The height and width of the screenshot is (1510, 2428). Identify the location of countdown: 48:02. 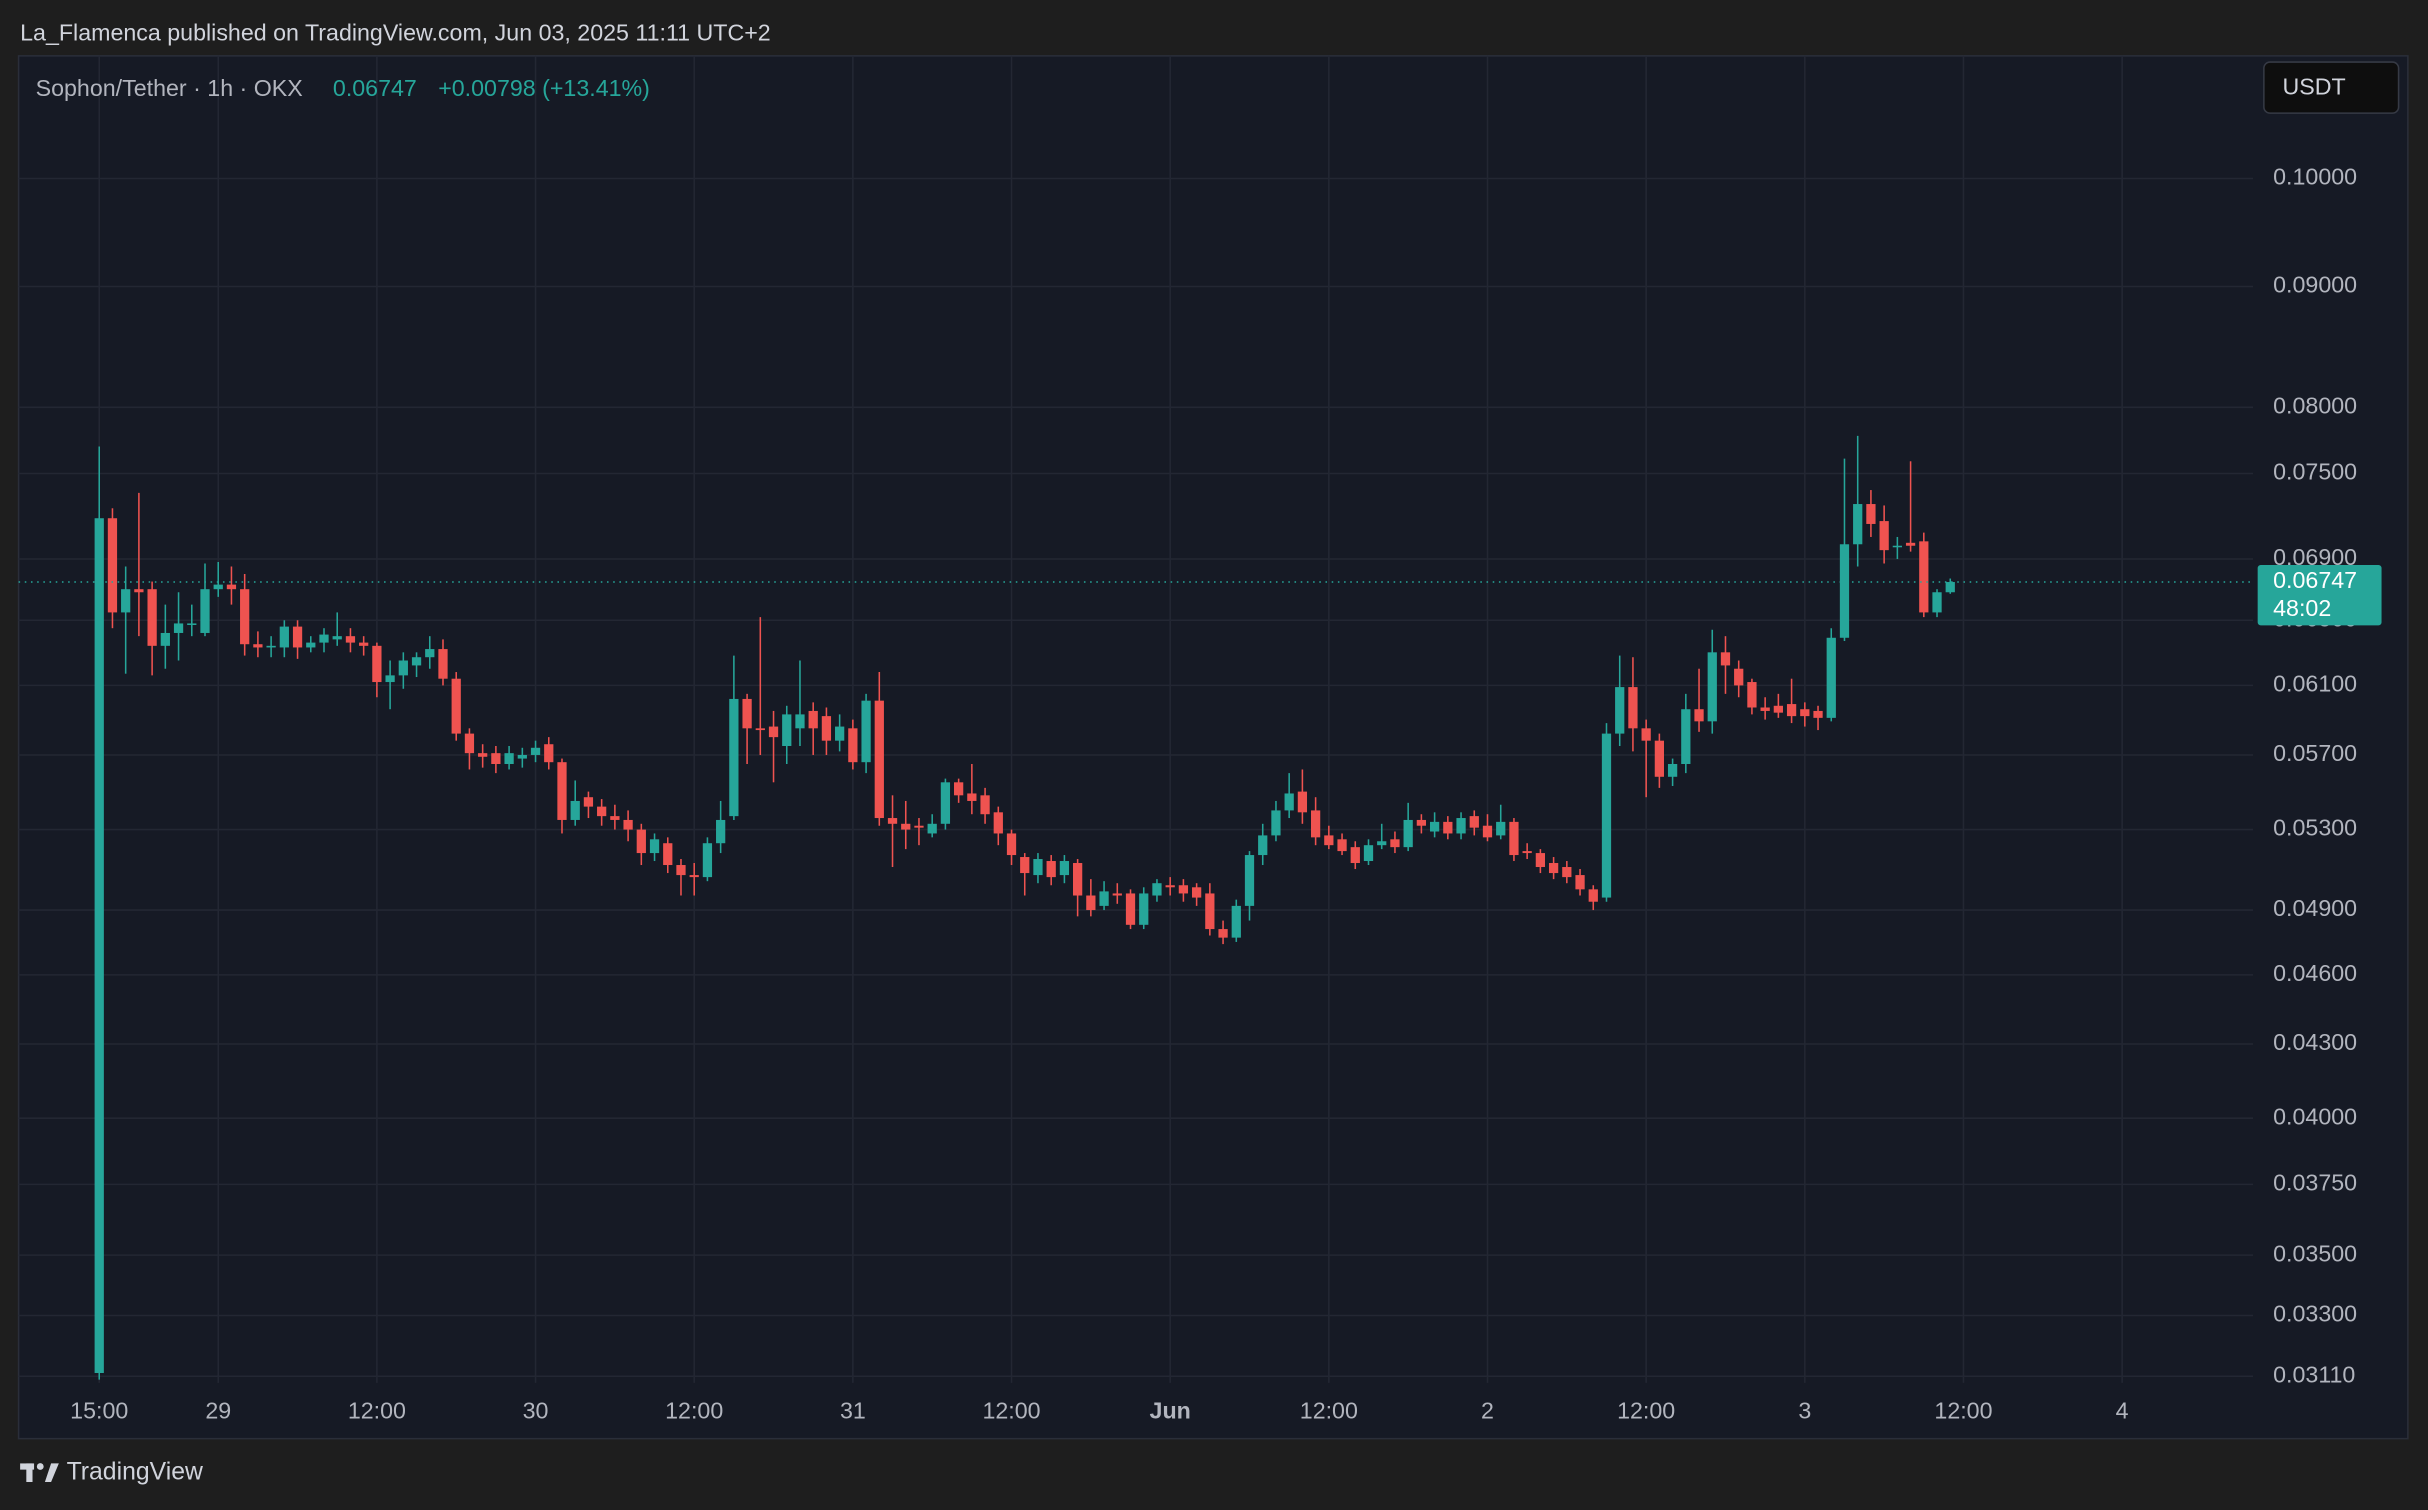
(2302, 608).